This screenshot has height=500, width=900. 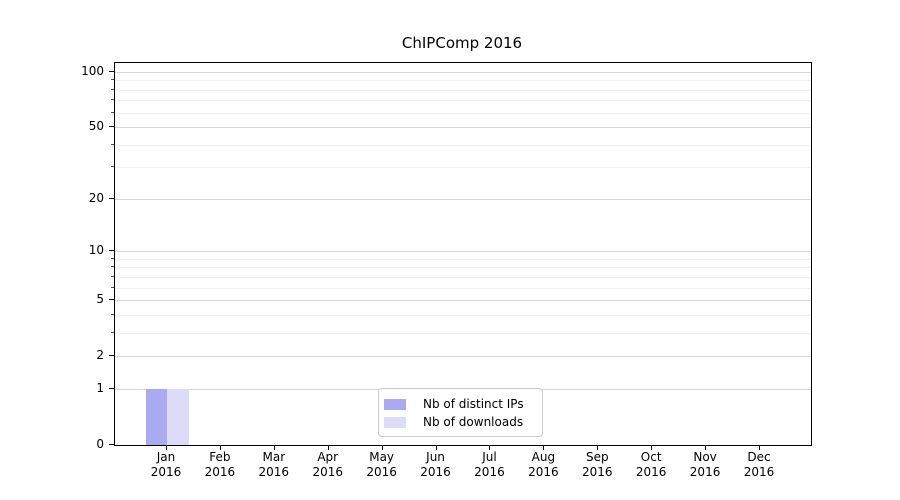 I want to click on x-tick-label: Jan 2016, so click(x=166, y=465).